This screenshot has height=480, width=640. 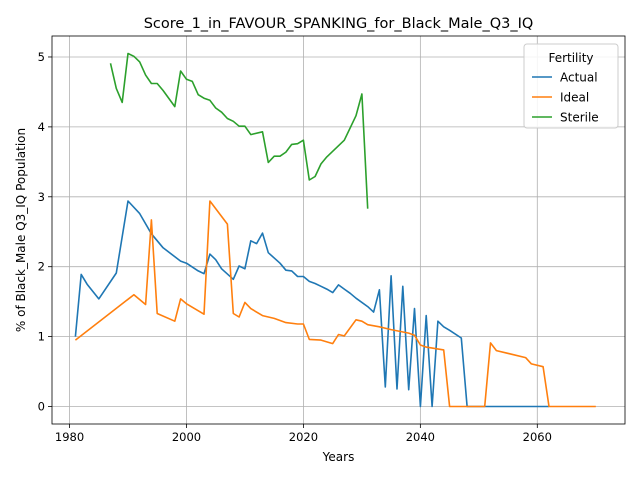 I want to click on y-tick-label: 2, so click(x=41, y=267).